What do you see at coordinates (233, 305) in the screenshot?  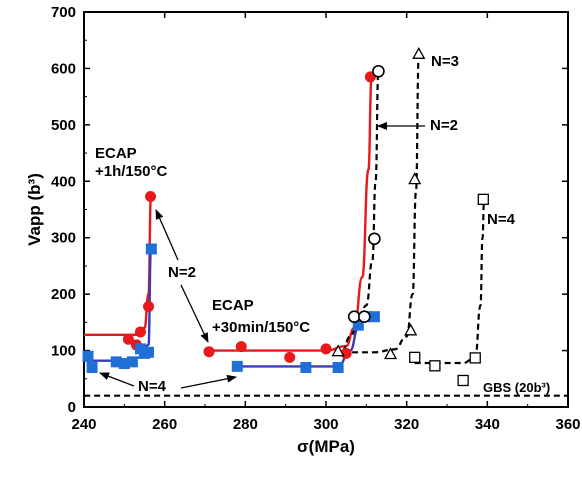 I see `annotation-ecap-30min-line1: ECAP` at bounding box center [233, 305].